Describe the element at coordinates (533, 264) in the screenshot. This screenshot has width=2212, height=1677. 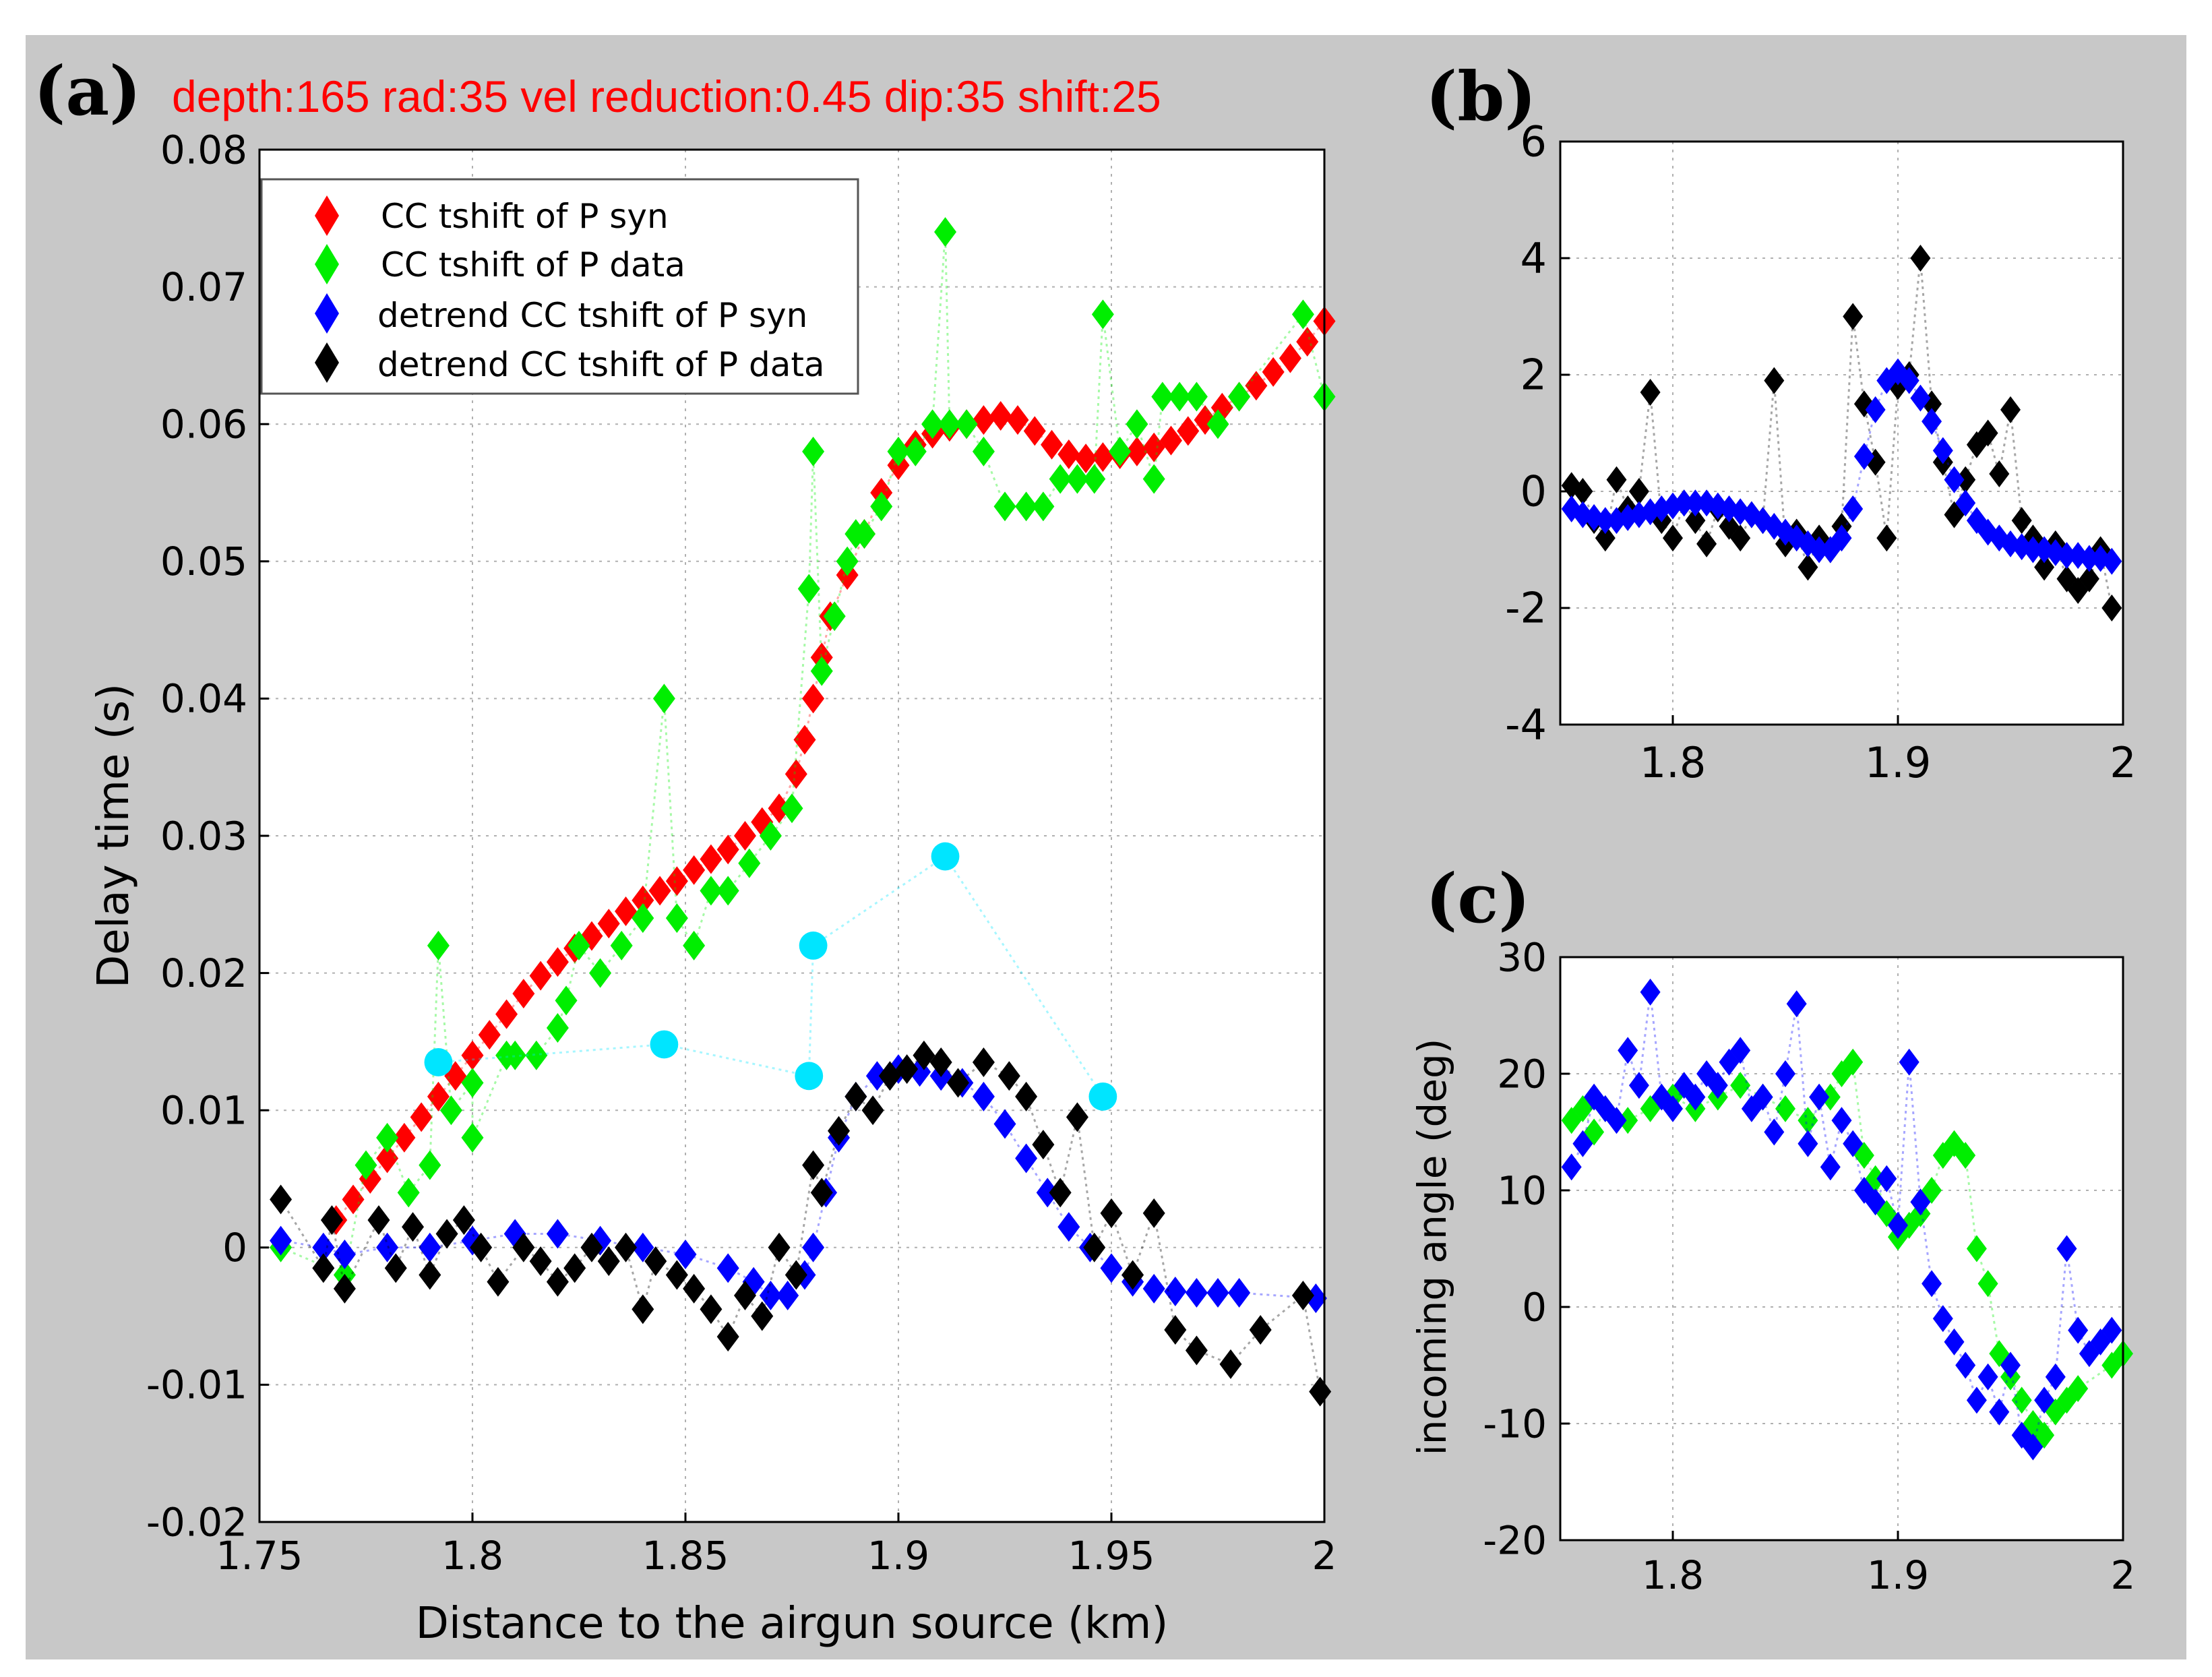
I see `legend-label-data: CC tshift of P data` at that location.